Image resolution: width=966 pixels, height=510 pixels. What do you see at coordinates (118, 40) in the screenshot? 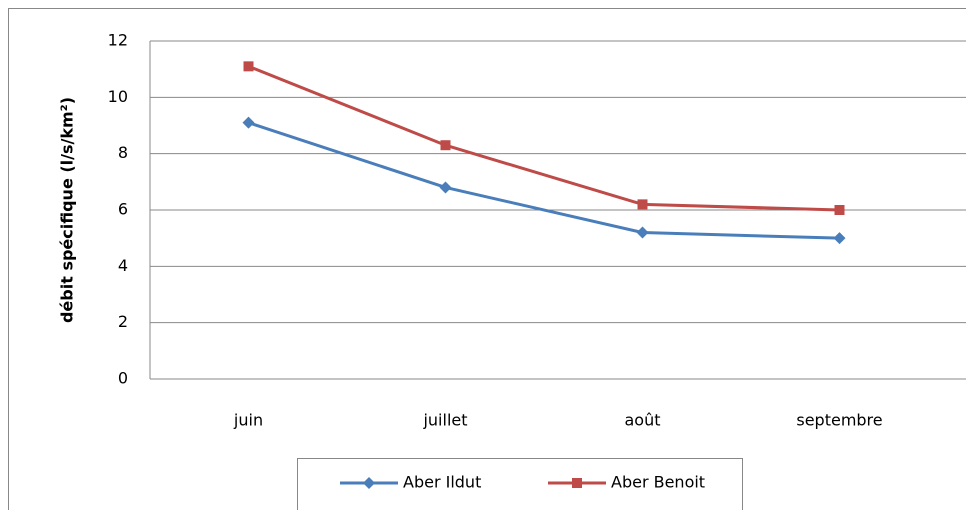
I see `y-tick-label: 12` at bounding box center [118, 40].